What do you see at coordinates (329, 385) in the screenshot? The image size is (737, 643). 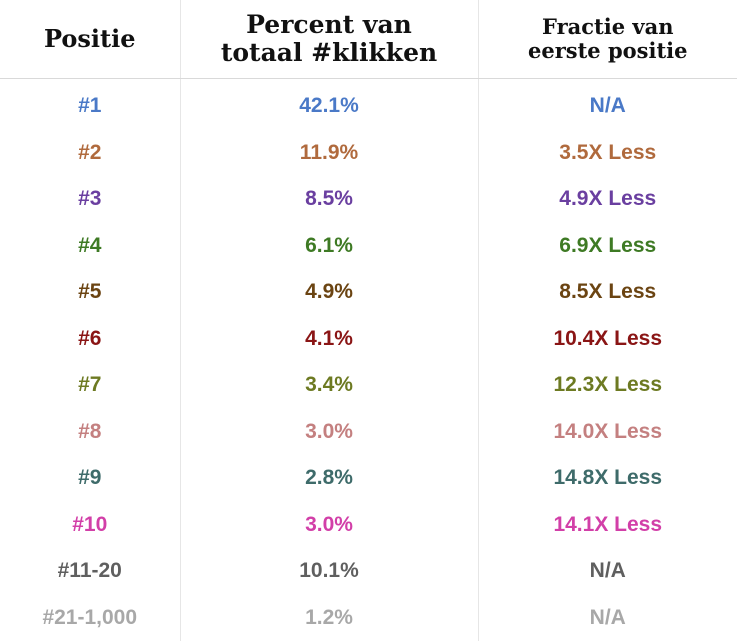 I see `cell-percent: 3.4%` at bounding box center [329, 385].